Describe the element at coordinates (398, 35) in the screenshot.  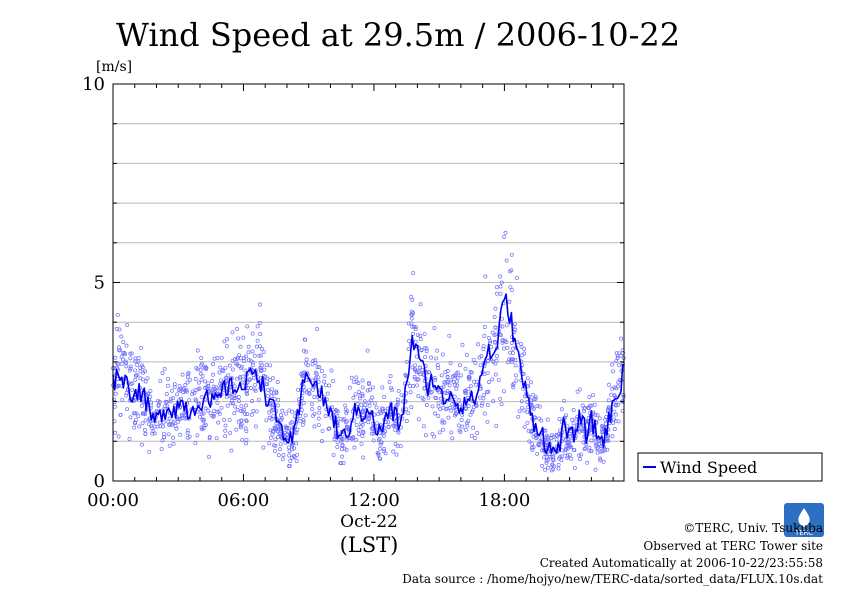
I see `chart-title: Wind Speed at 29.5m / 2006-10-22` at that location.